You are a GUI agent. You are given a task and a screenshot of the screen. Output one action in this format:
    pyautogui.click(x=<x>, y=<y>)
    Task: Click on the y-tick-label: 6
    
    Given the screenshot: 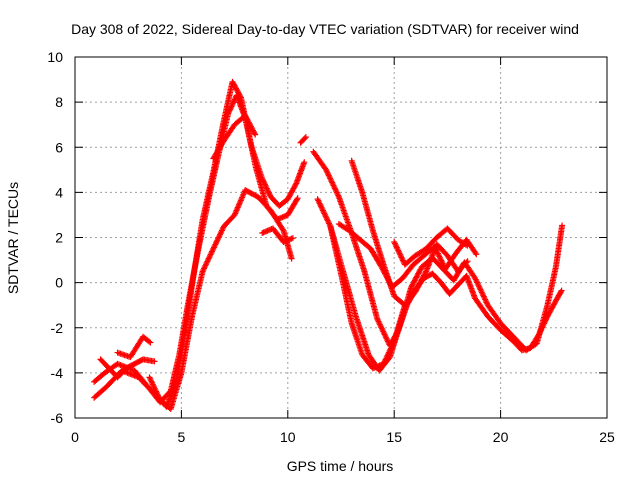 What is the action you would take?
    pyautogui.click(x=59, y=147)
    